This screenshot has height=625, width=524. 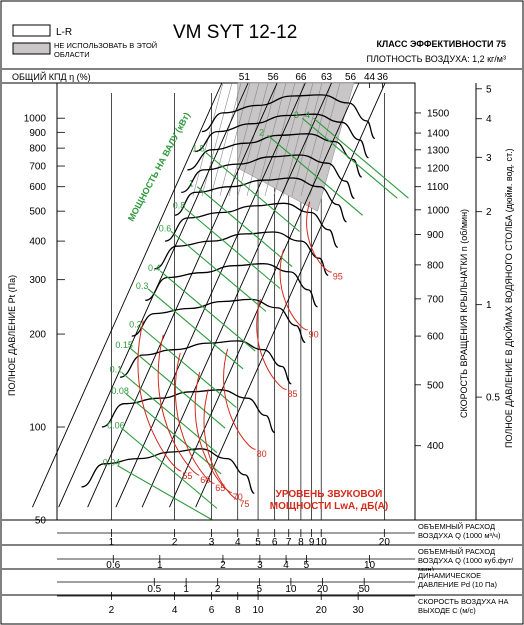 I want to click on rpm-tick-label: 1500, so click(x=438, y=113).